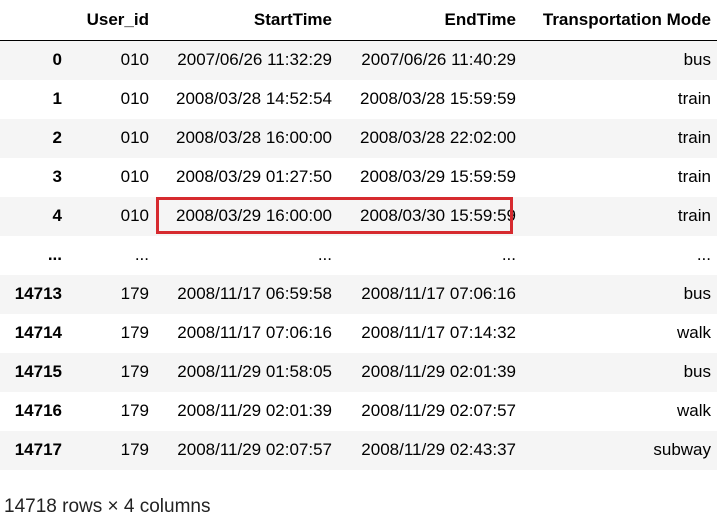 This screenshot has width=717, height=519. What do you see at coordinates (34, 20) in the screenshot?
I see `header-index` at bounding box center [34, 20].